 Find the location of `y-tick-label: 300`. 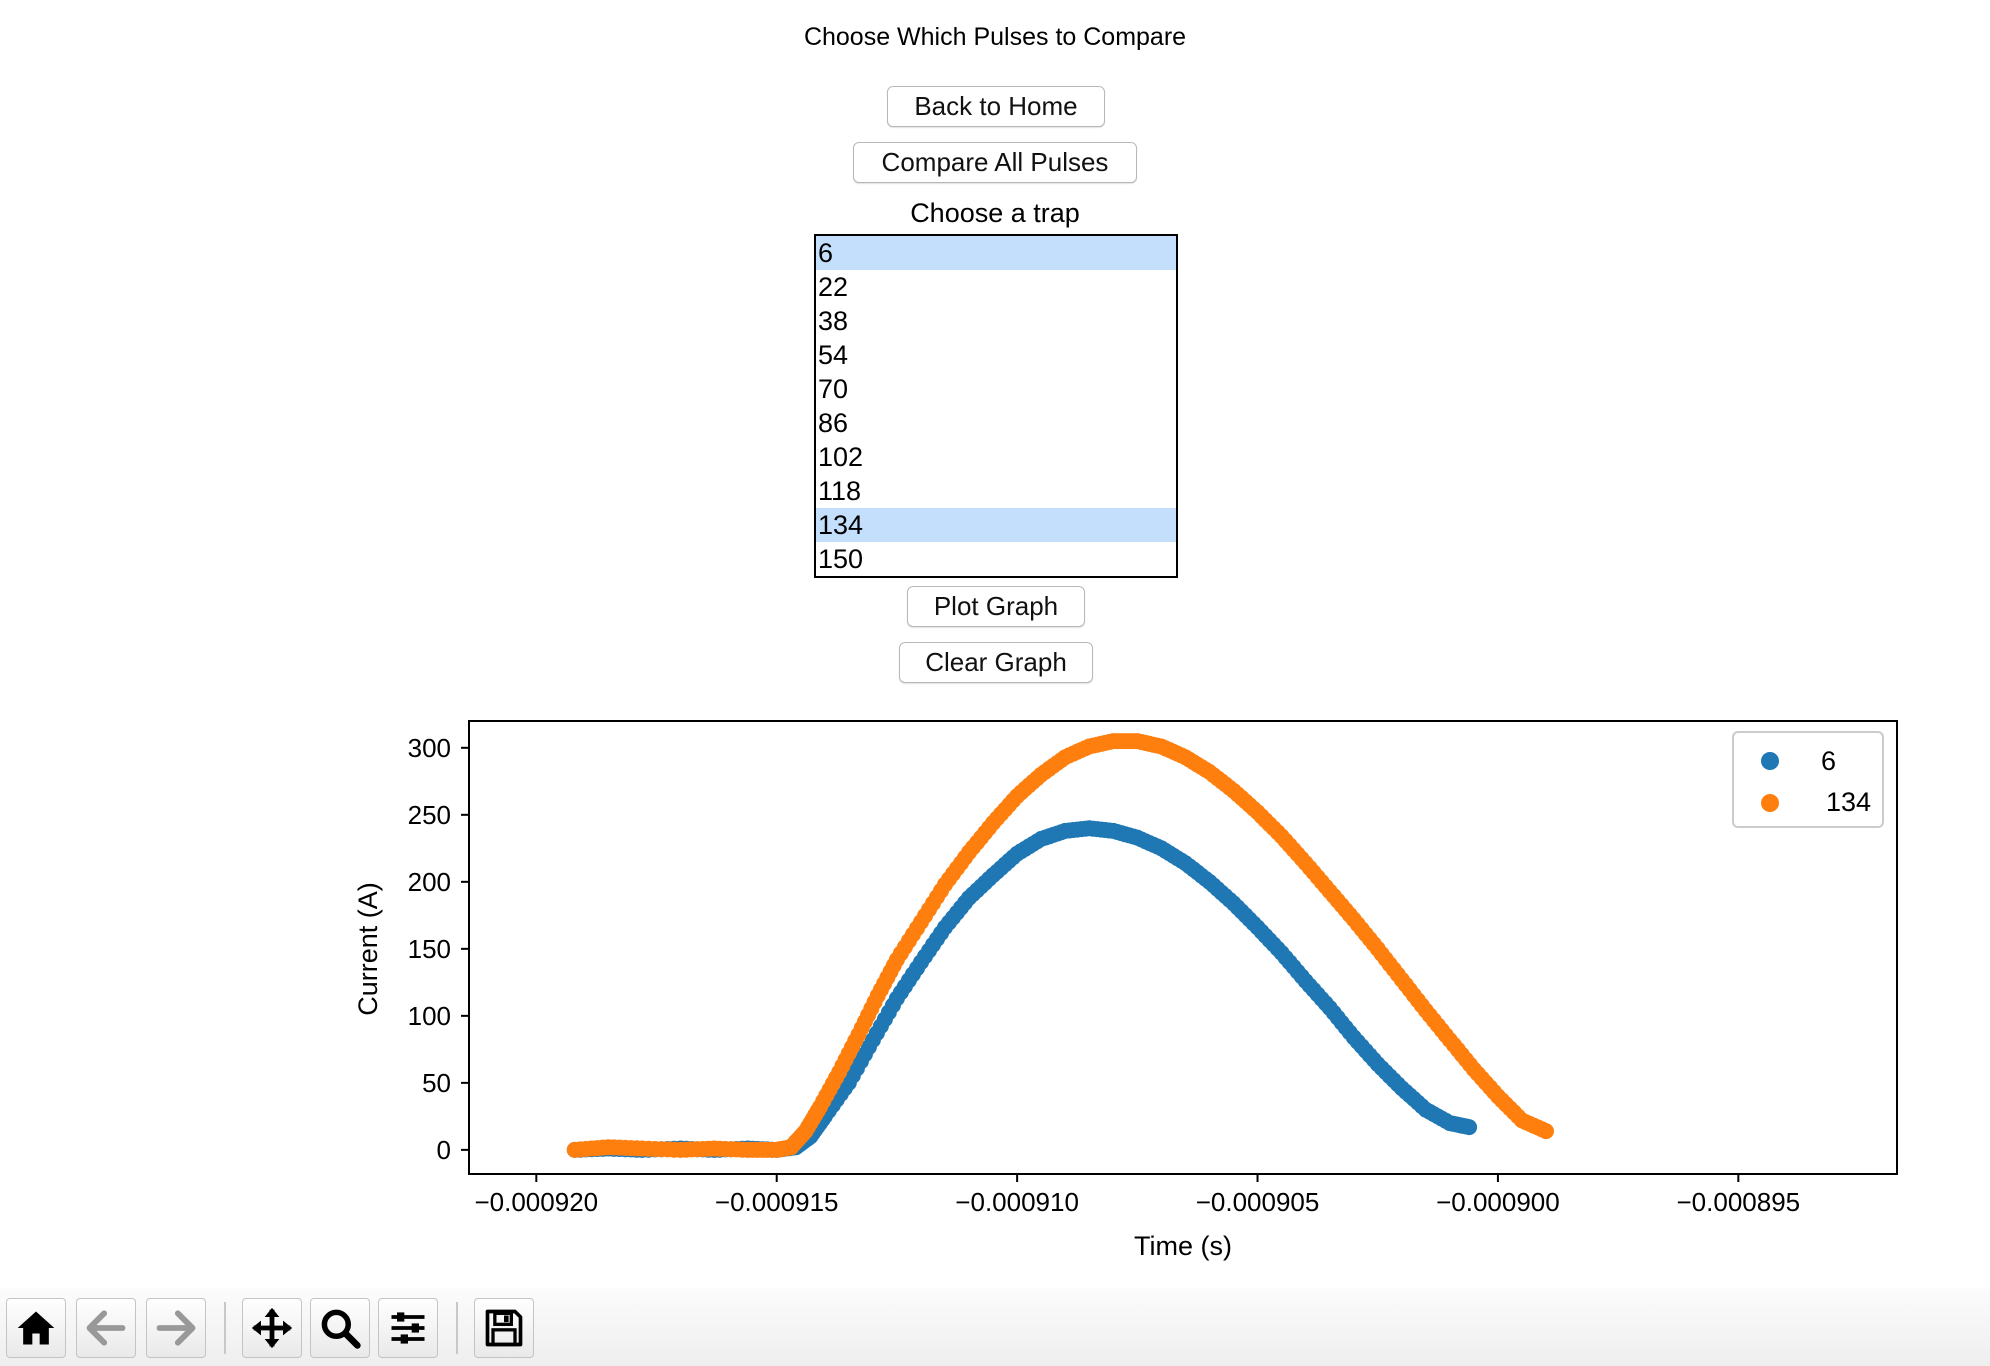

y-tick-label: 300 is located at coordinates (429, 748).